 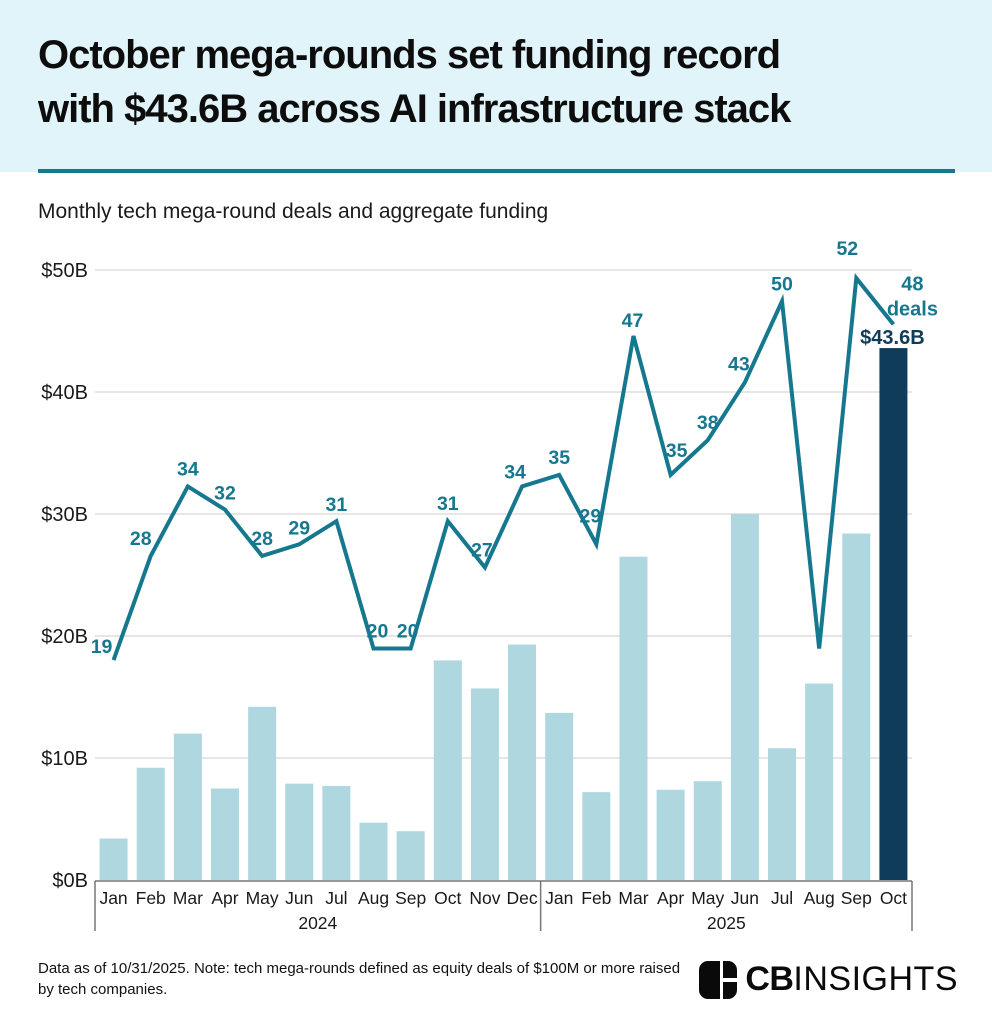 I want to click on deal-count-label: 43, so click(x=739, y=364).